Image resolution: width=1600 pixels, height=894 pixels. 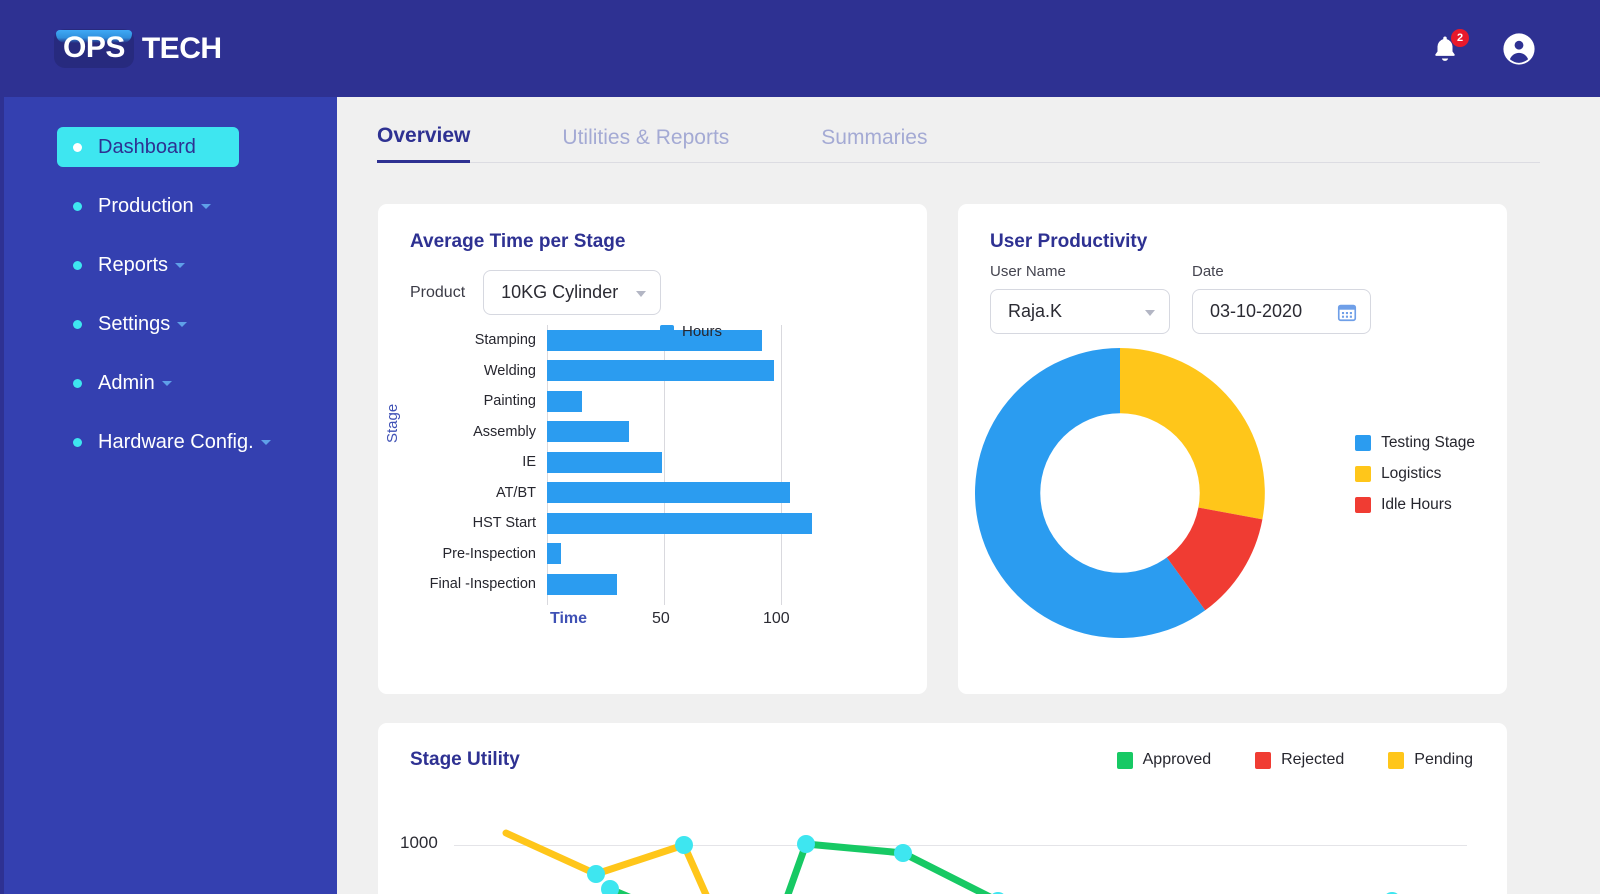 I want to click on legend-swatch-idle-hours, so click(x=1363, y=505).